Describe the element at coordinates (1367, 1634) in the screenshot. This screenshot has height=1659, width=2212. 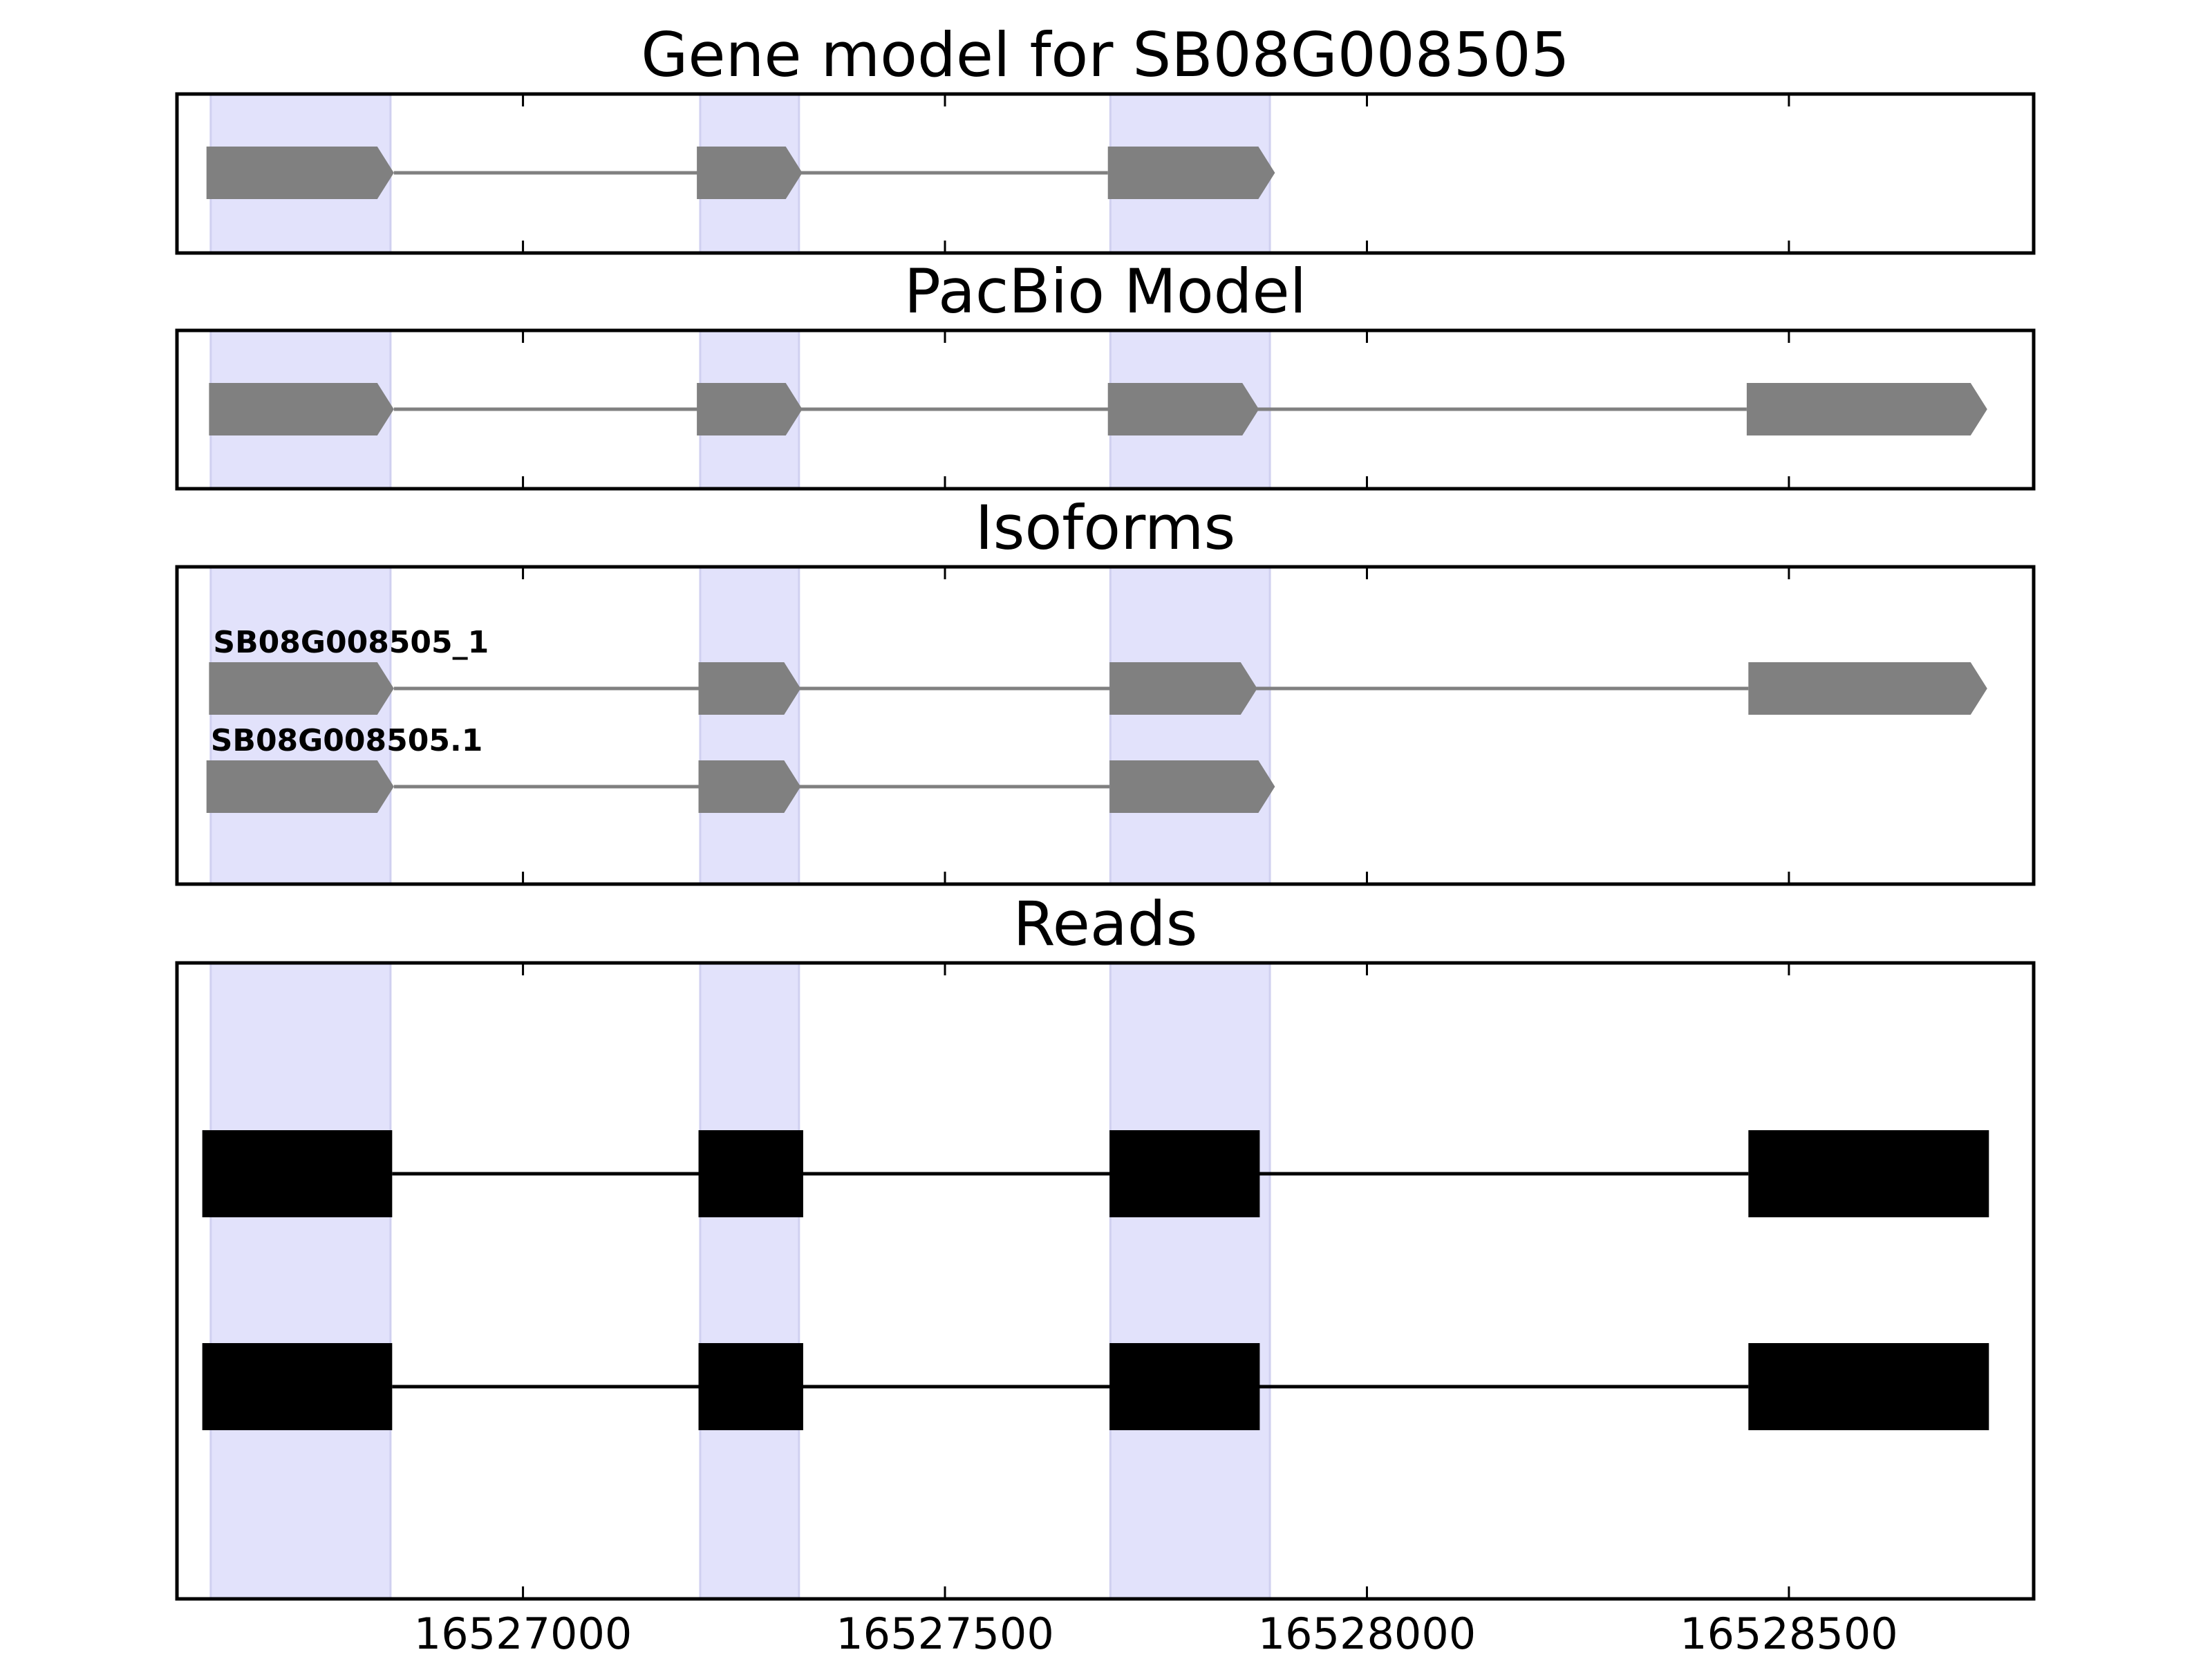
I see `x-tick-label: 16528000` at that location.